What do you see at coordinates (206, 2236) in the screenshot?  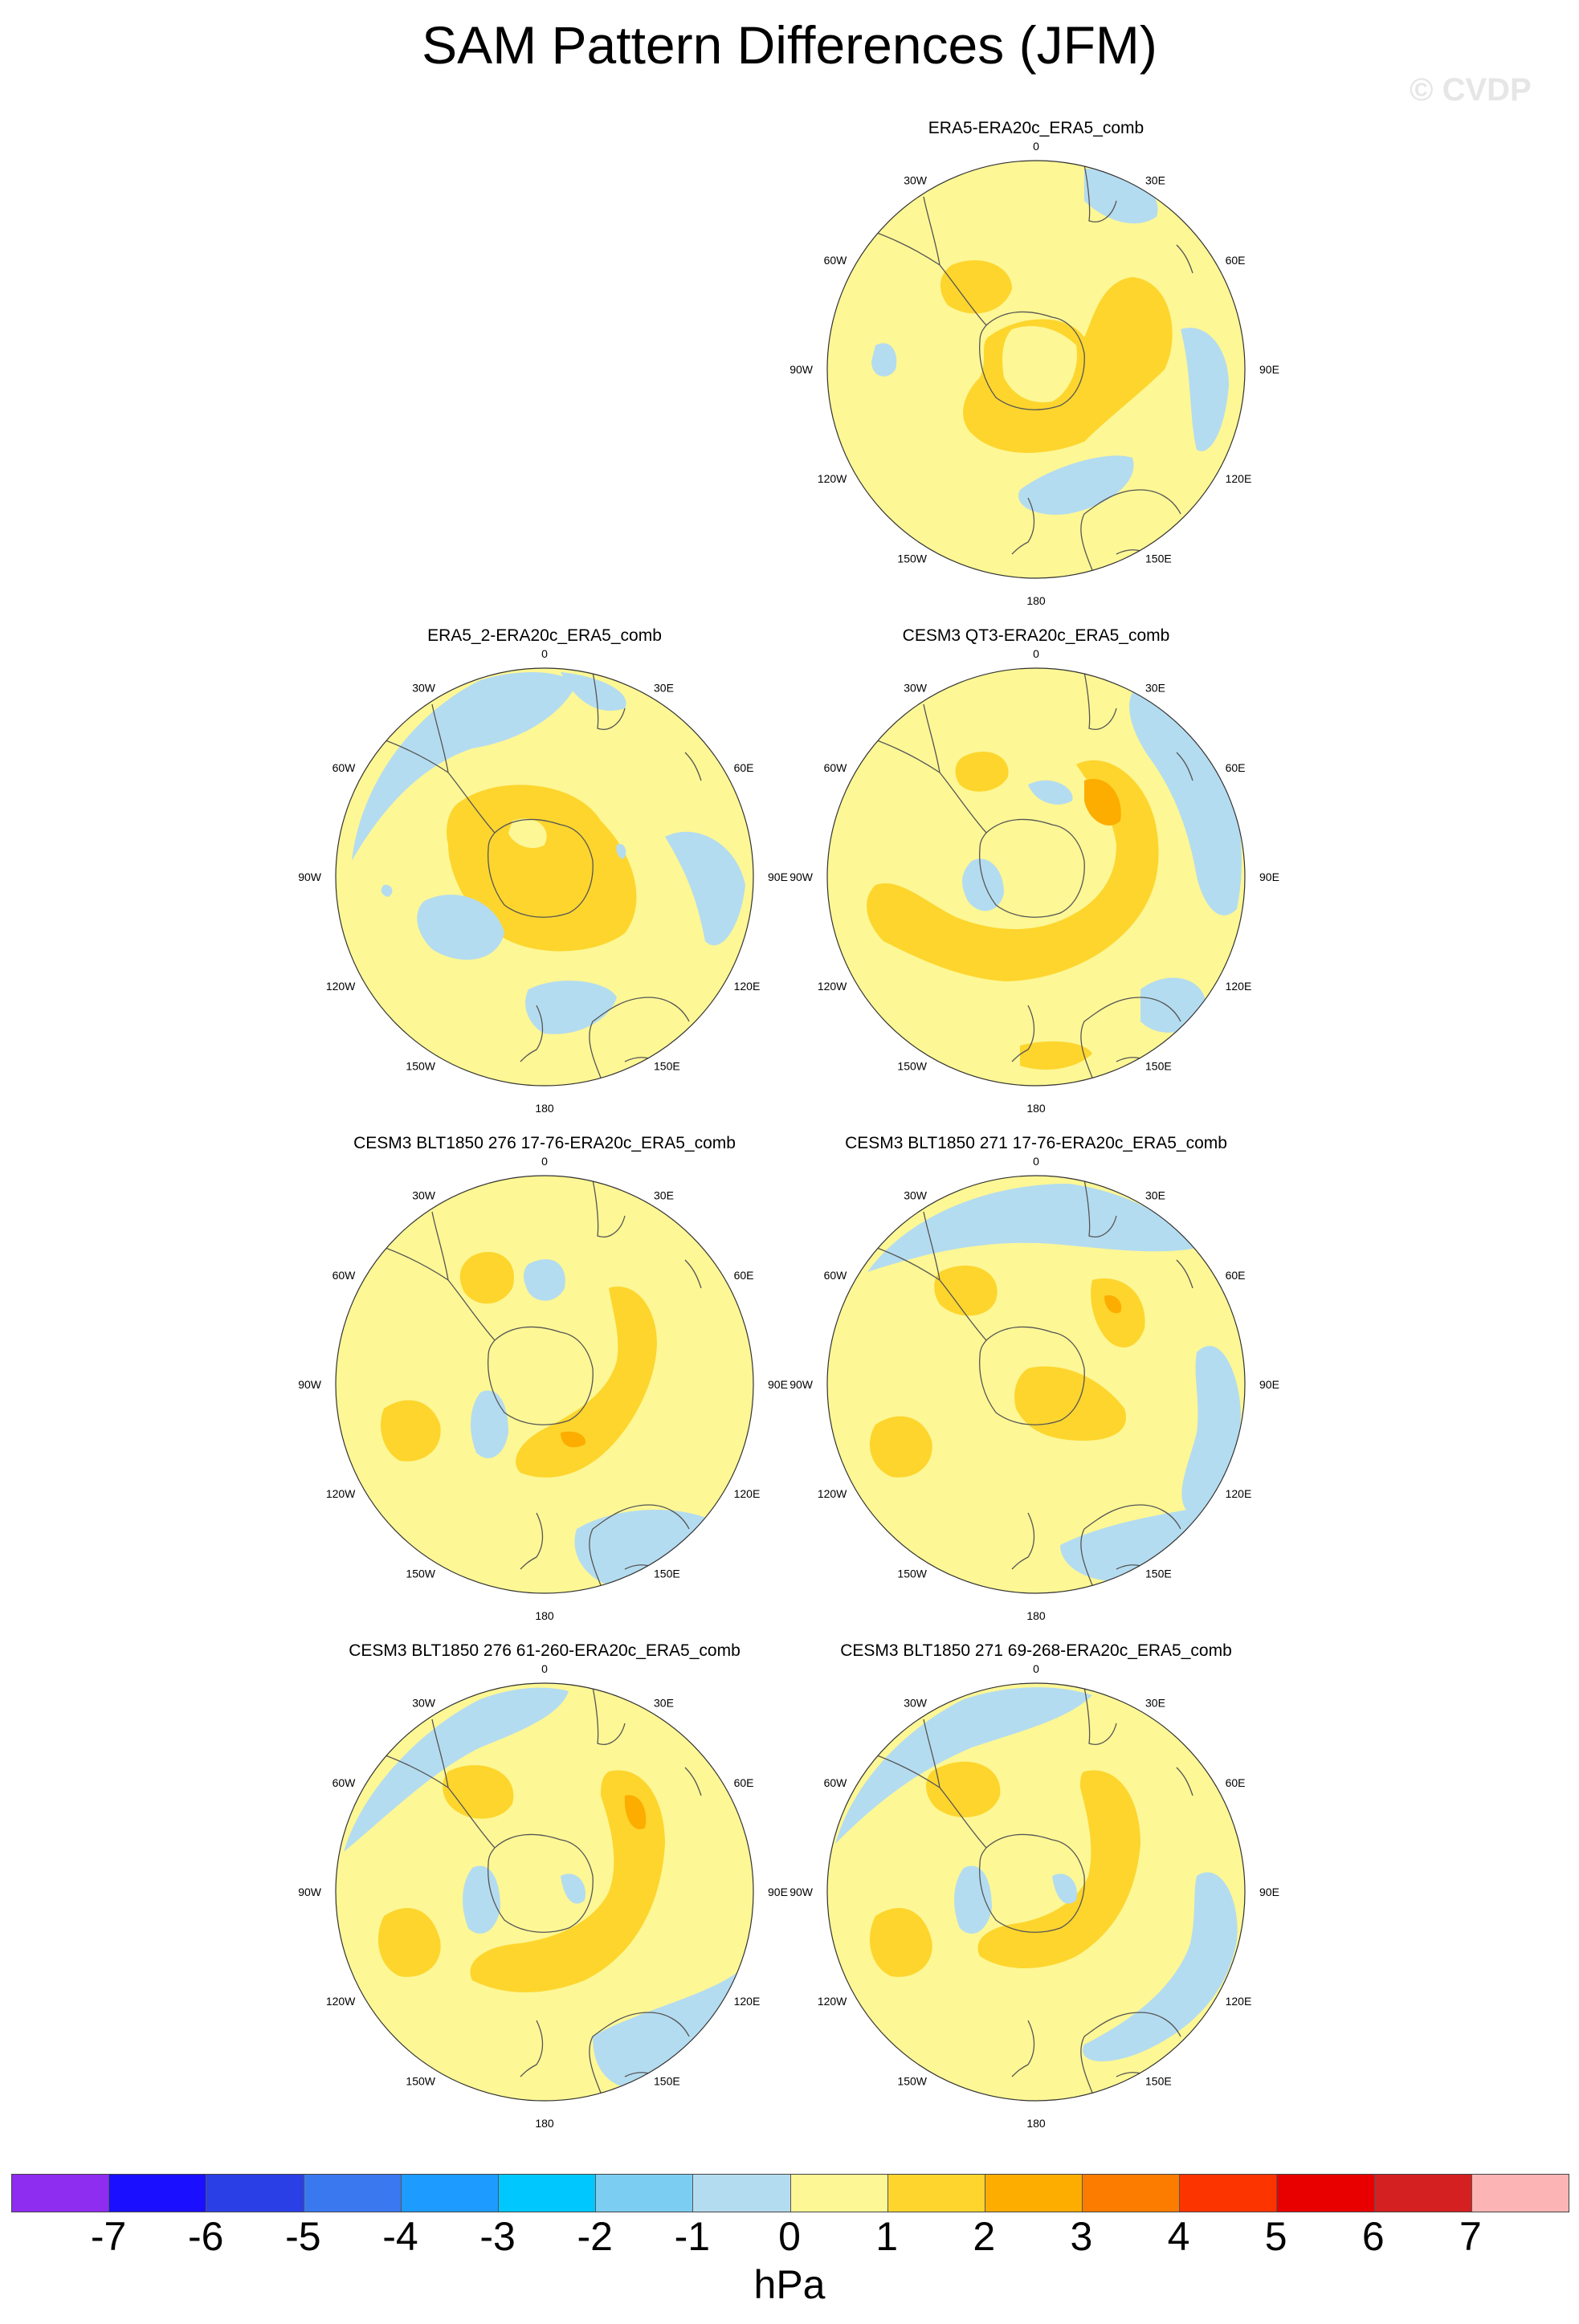 I see `colorbar-tick-label: -6` at bounding box center [206, 2236].